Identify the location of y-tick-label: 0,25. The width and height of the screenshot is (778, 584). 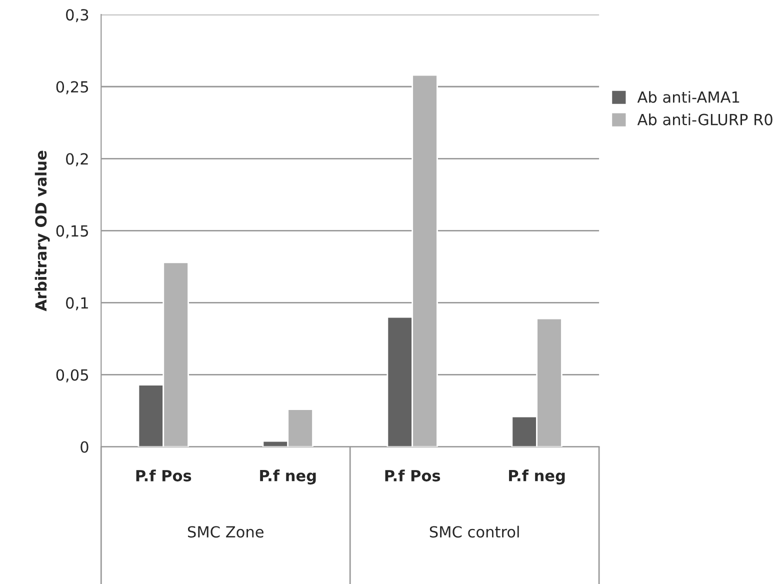
(72, 87).